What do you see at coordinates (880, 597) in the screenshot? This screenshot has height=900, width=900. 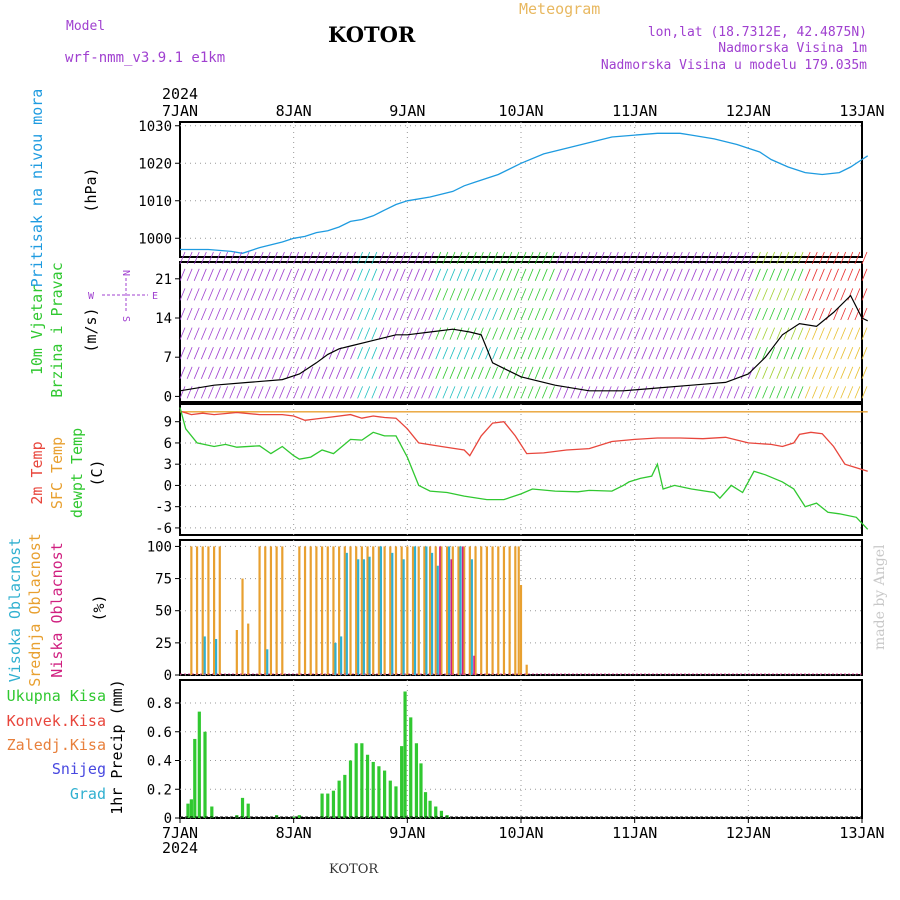 I see `watermark: made by Angel` at bounding box center [880, 597].